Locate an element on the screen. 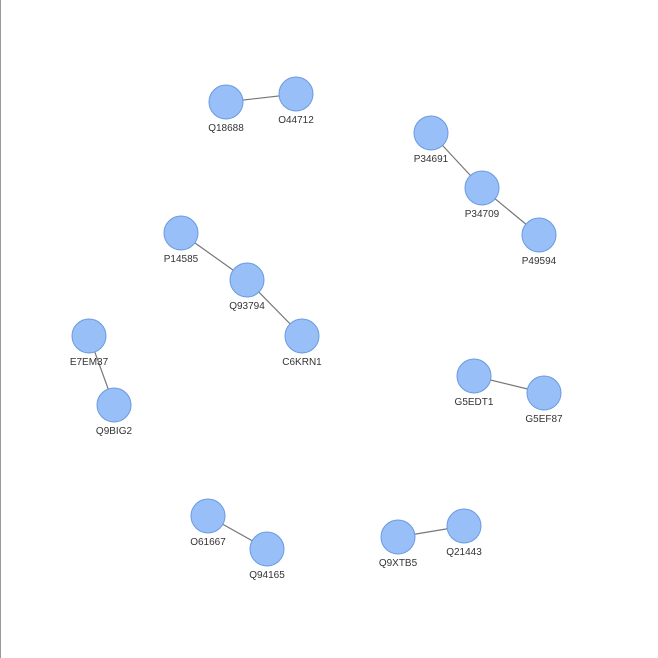 The image size is (658, 658). node-label: G5EDT1 is located at coordinates (474, 402).